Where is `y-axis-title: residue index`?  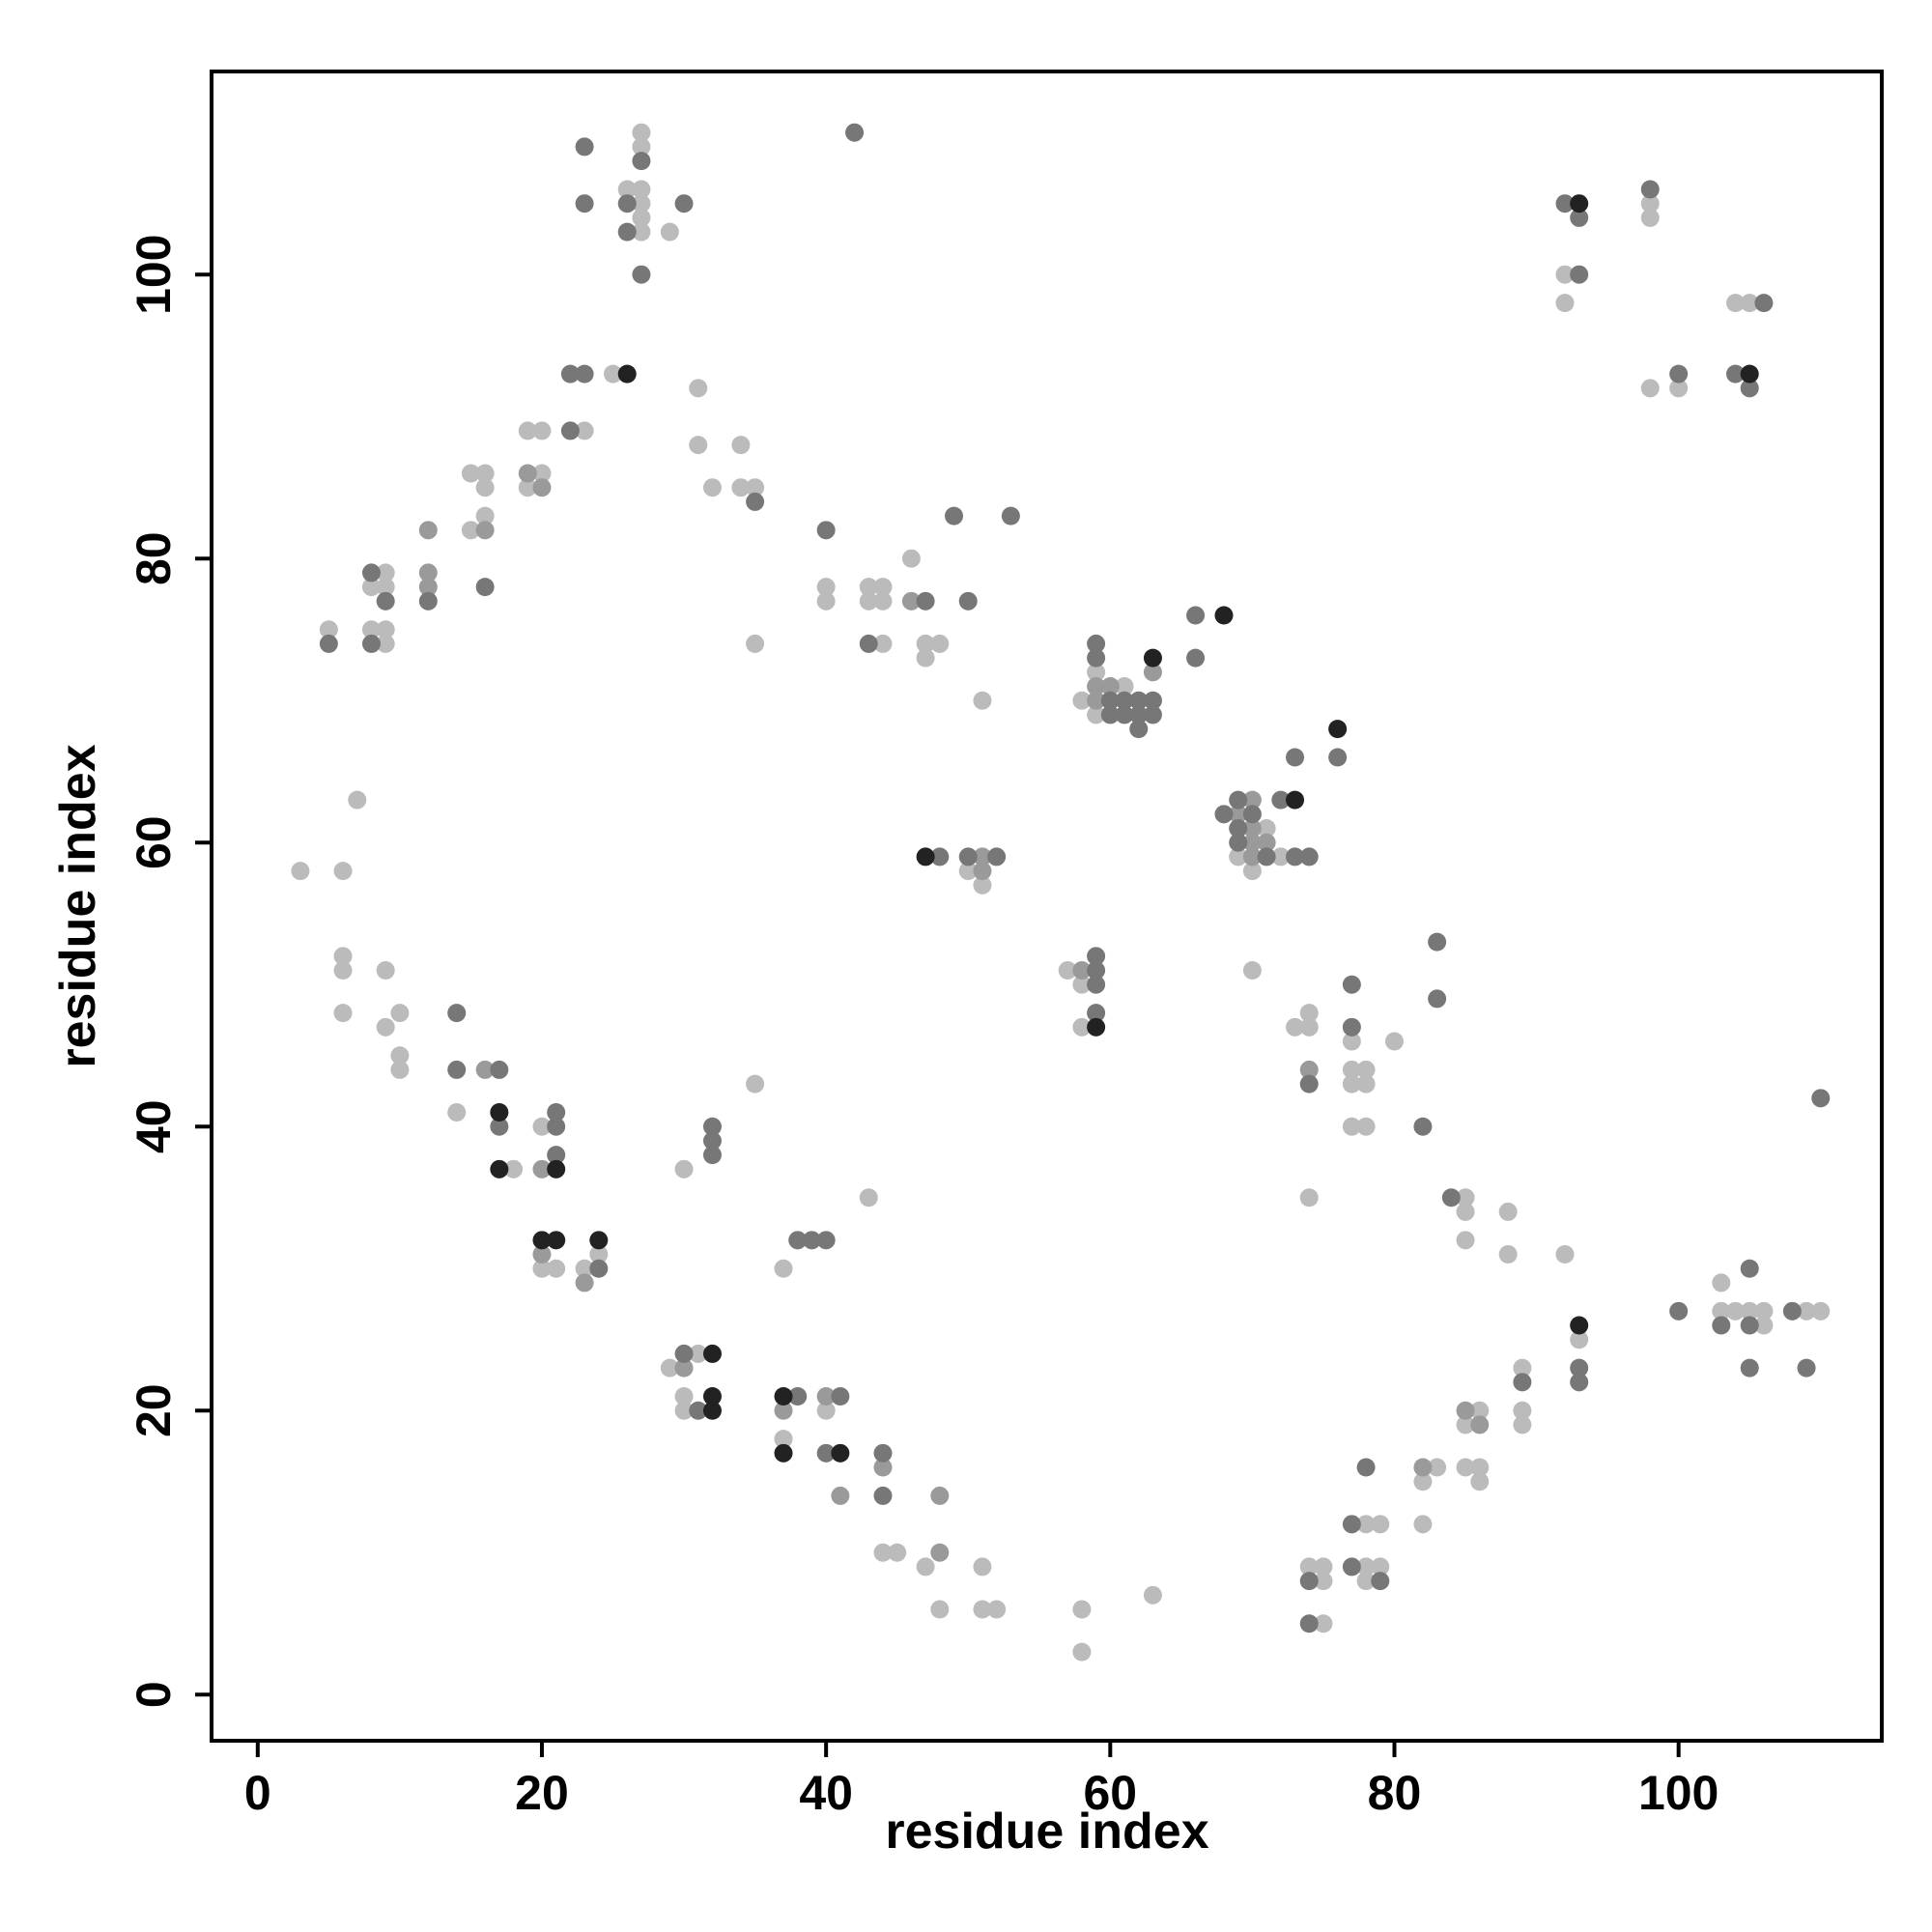
y-axis-title: residue index is located at coordinates (78, 905).